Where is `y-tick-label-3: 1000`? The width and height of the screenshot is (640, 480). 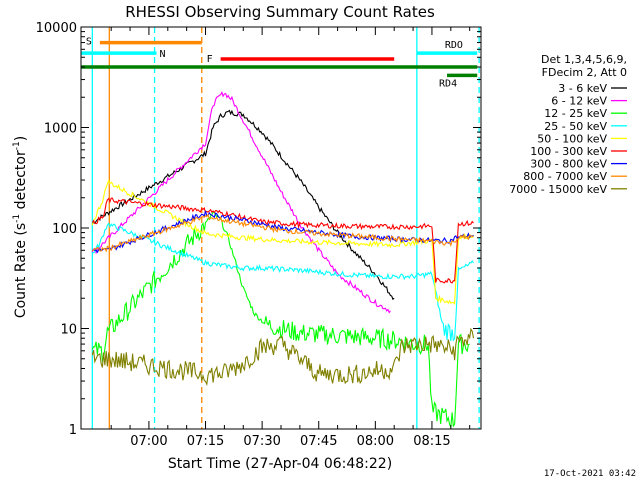
y-tick-label-3: 1000 is located at coordinates (60, 129).